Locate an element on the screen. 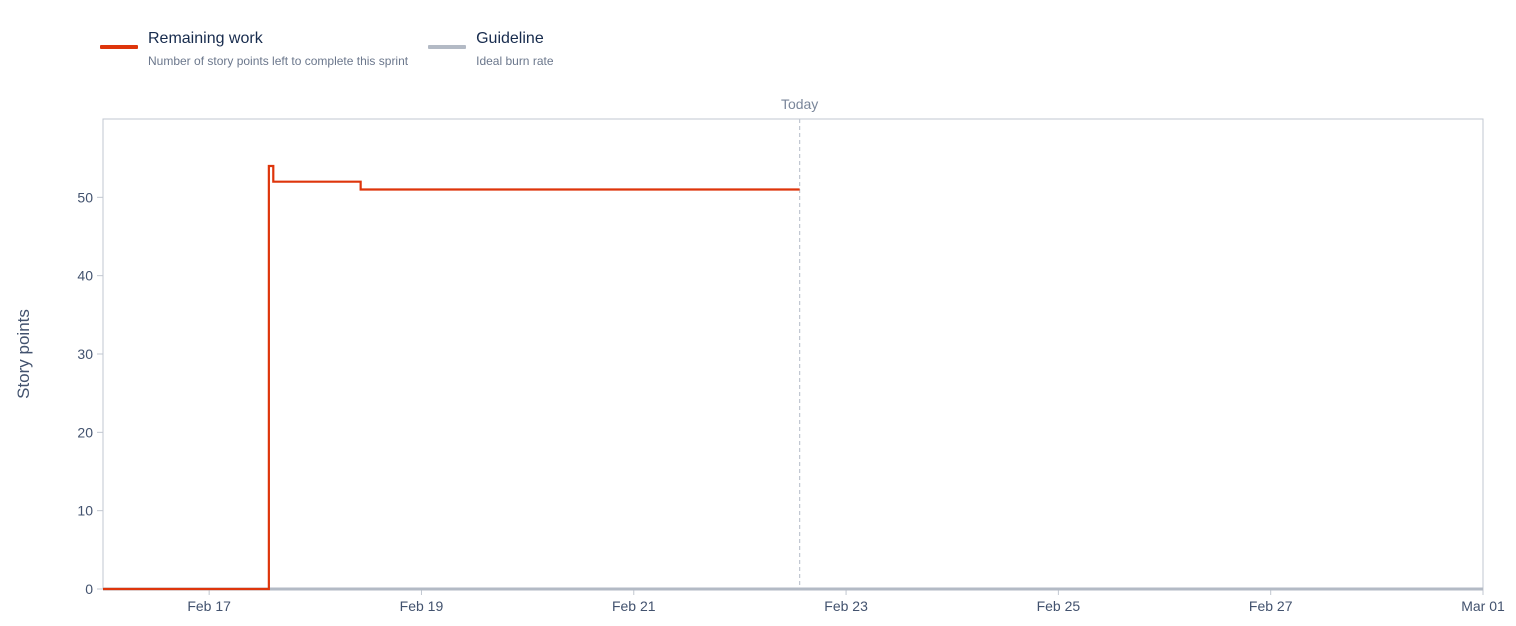 Image resolution: width=1516 pixels, height=626 pixels. x-tick-label: Feb 19 is located at coordinates (422, 606).